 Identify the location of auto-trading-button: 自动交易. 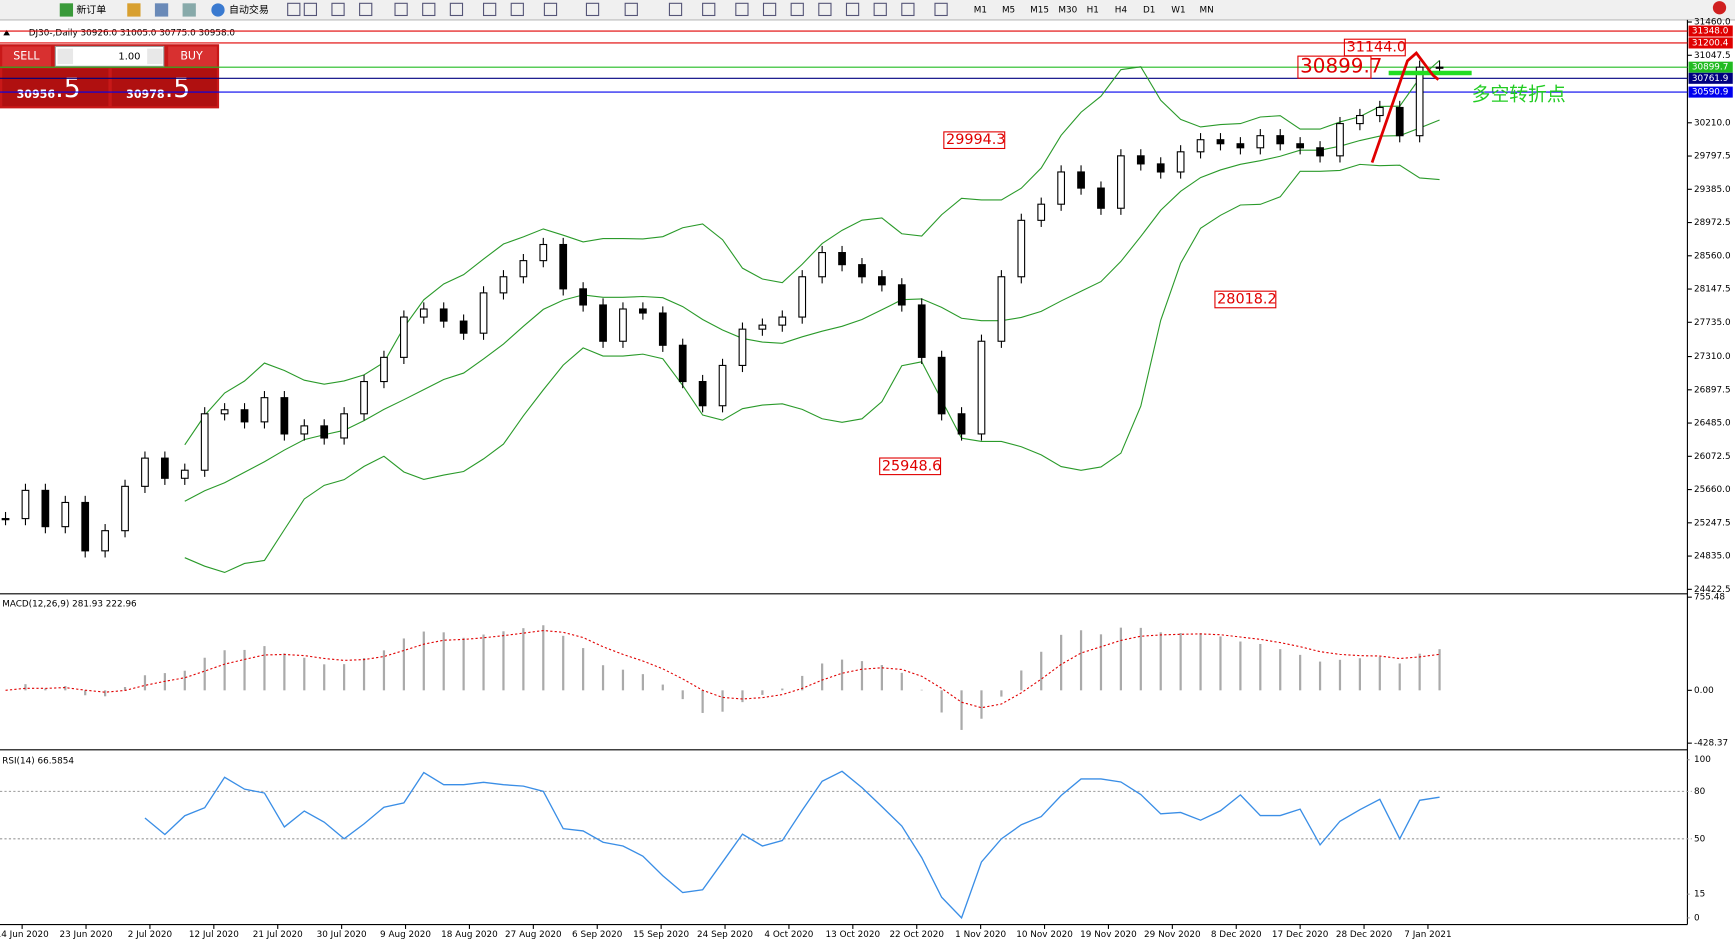
(249, 9).